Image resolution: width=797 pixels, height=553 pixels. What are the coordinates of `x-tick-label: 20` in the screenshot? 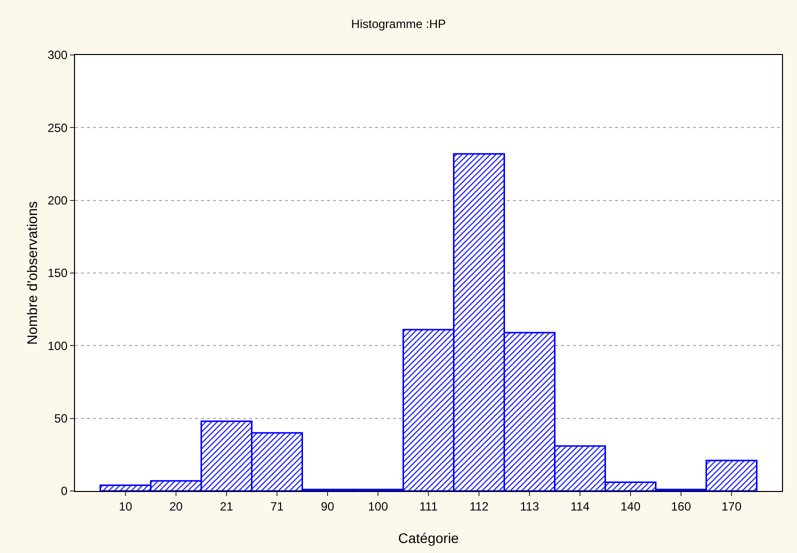 It's located at (176, 506).